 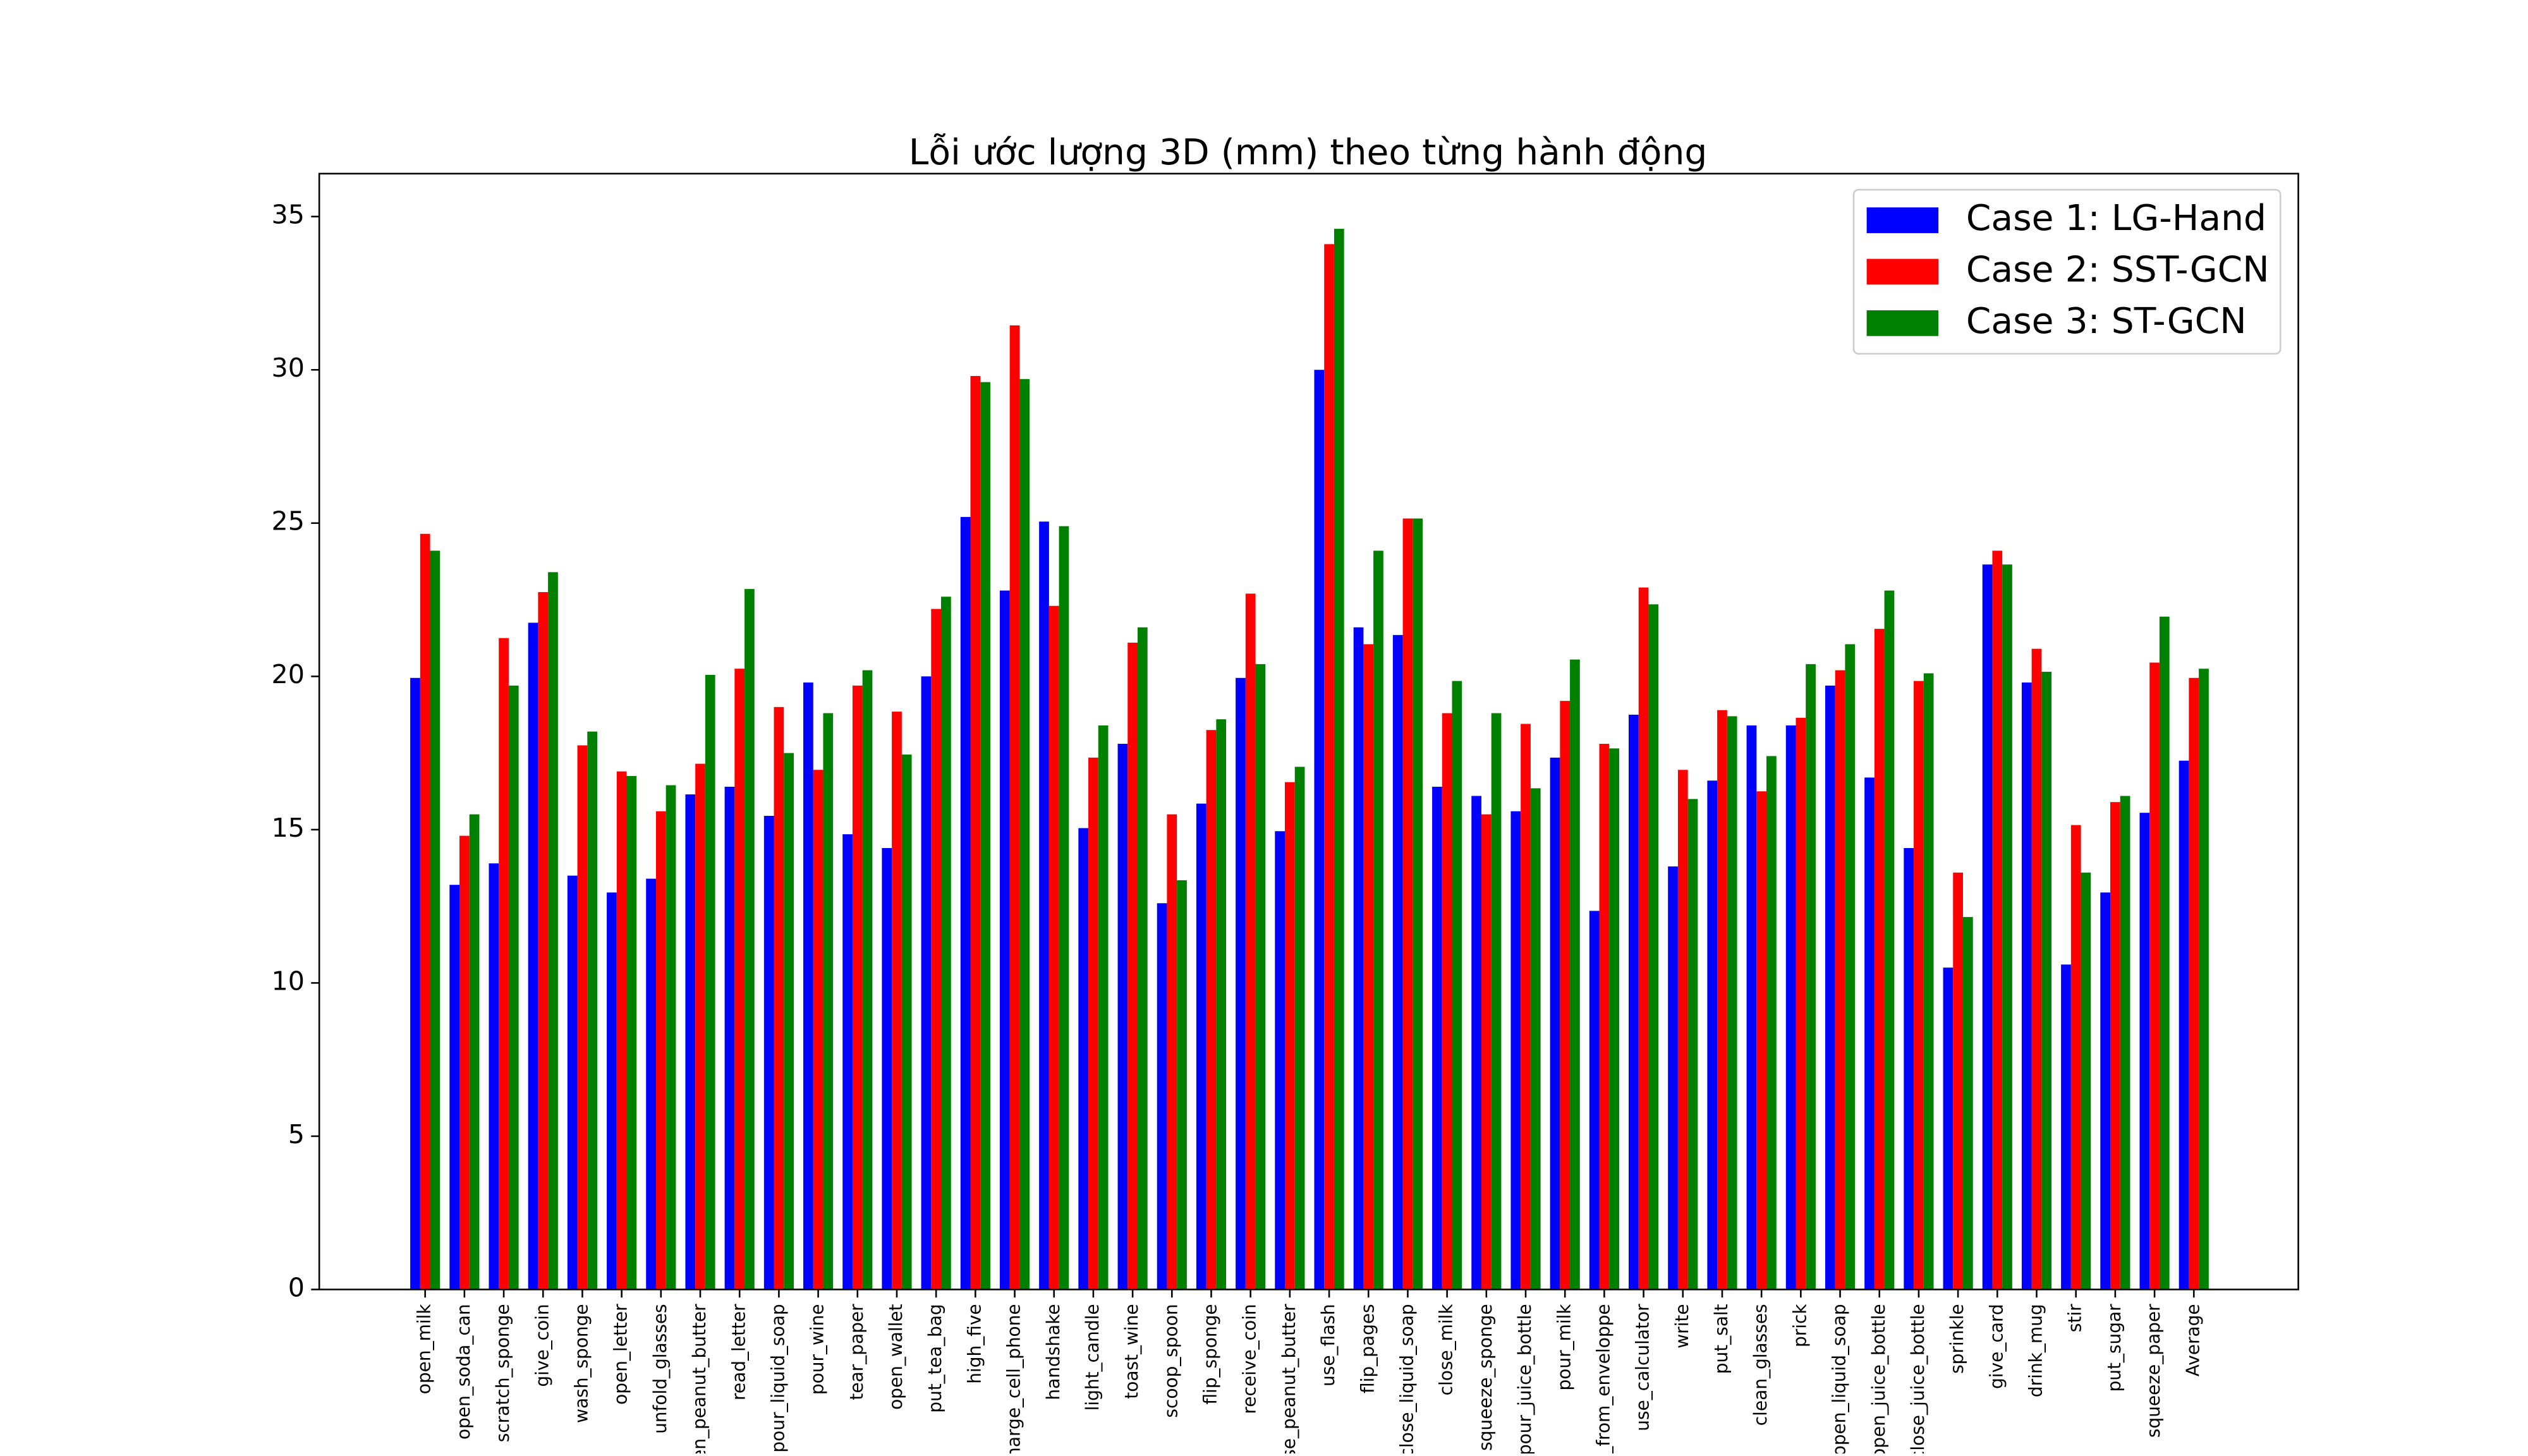 I want to click on x-tick-label: drink_mug, so click(x=2035, y=1350).